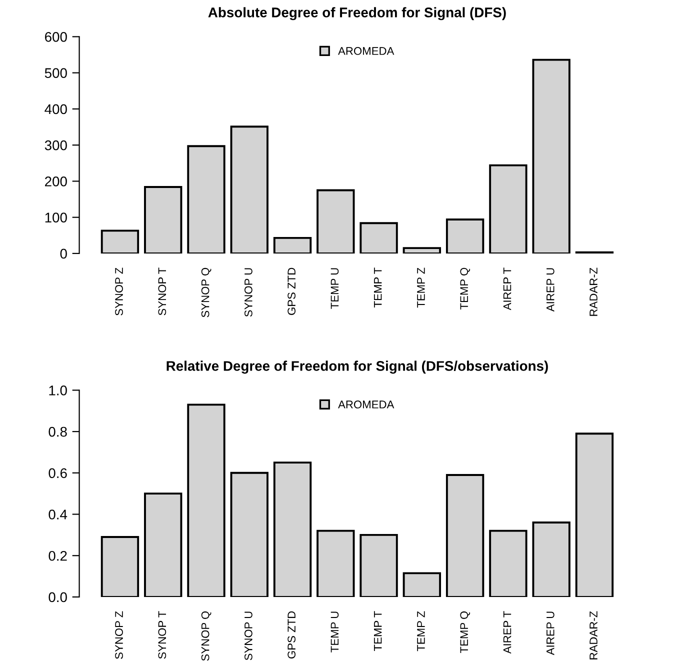 Image resolution: width=674 pixels, height=667 pixels. I want to click on y-tick-label: 400, so click(55, 109).